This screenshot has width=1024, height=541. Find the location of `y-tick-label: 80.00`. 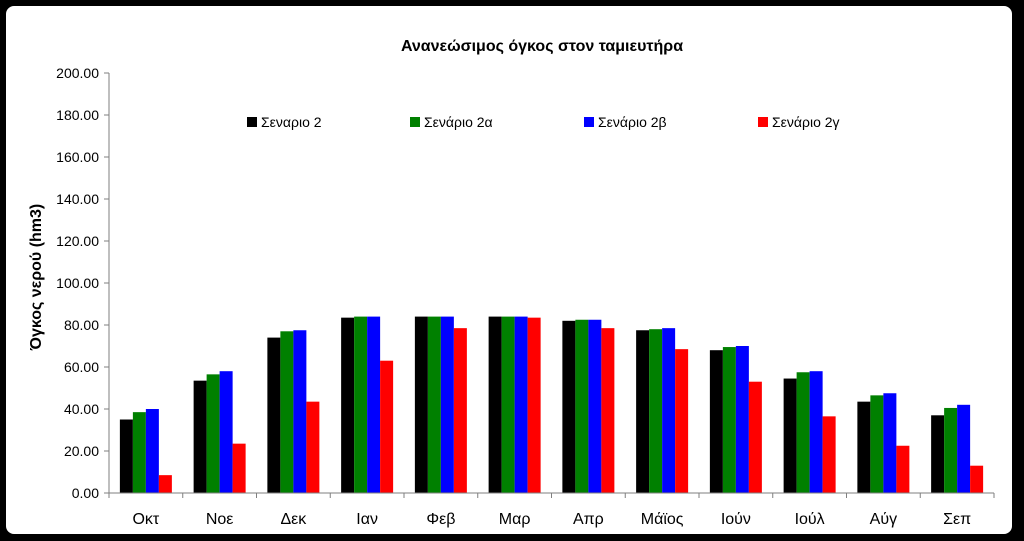

y-tick-label: 80.00 is located at coordinates (81, 325).